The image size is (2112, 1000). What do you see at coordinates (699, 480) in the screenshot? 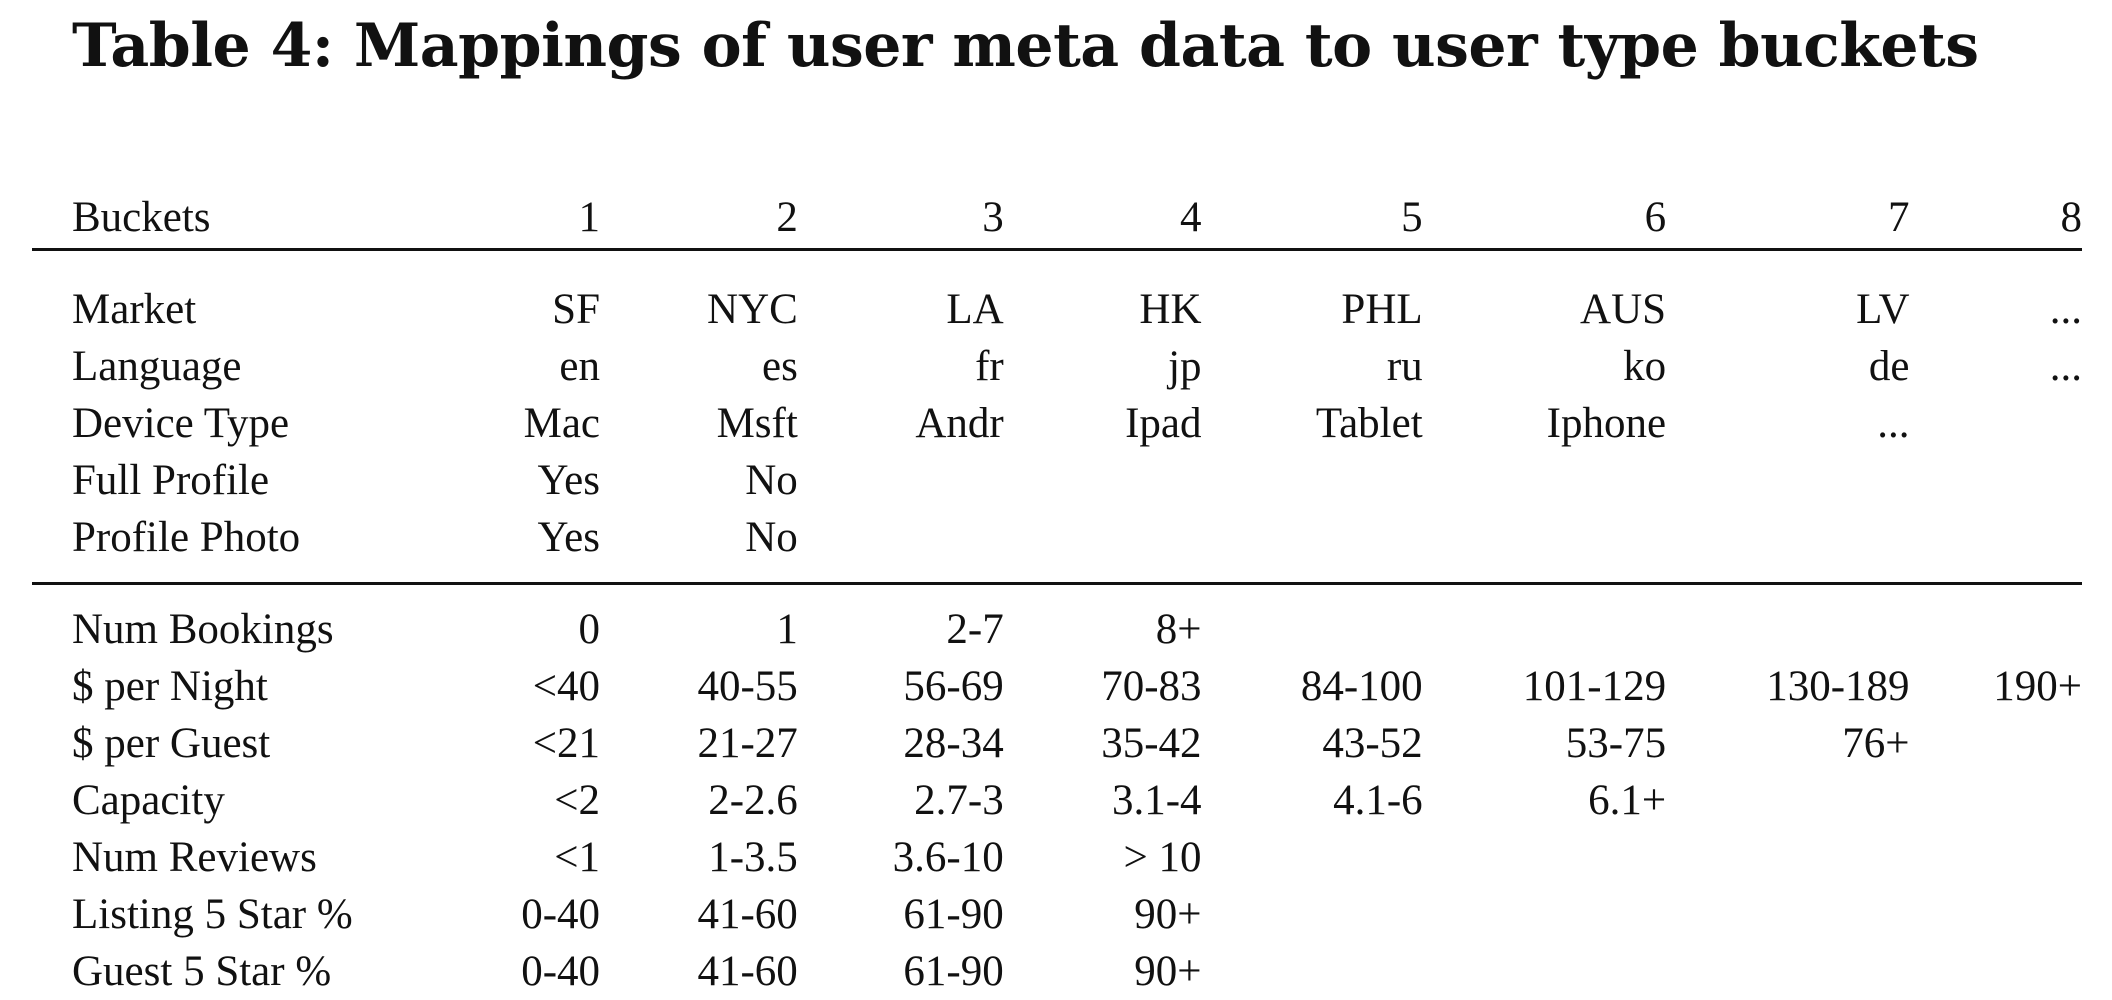
I see `table-cell: No` at bounding box center [699, 480].